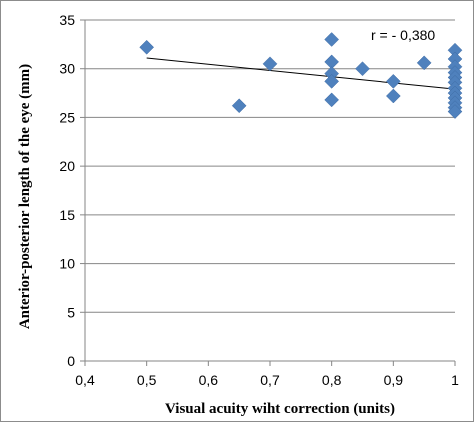 The width and height of the screenshot is (474, 423). I want to click on y-tick-labels: 0 5 10 15 20 25 30 35, so click(72, 190).